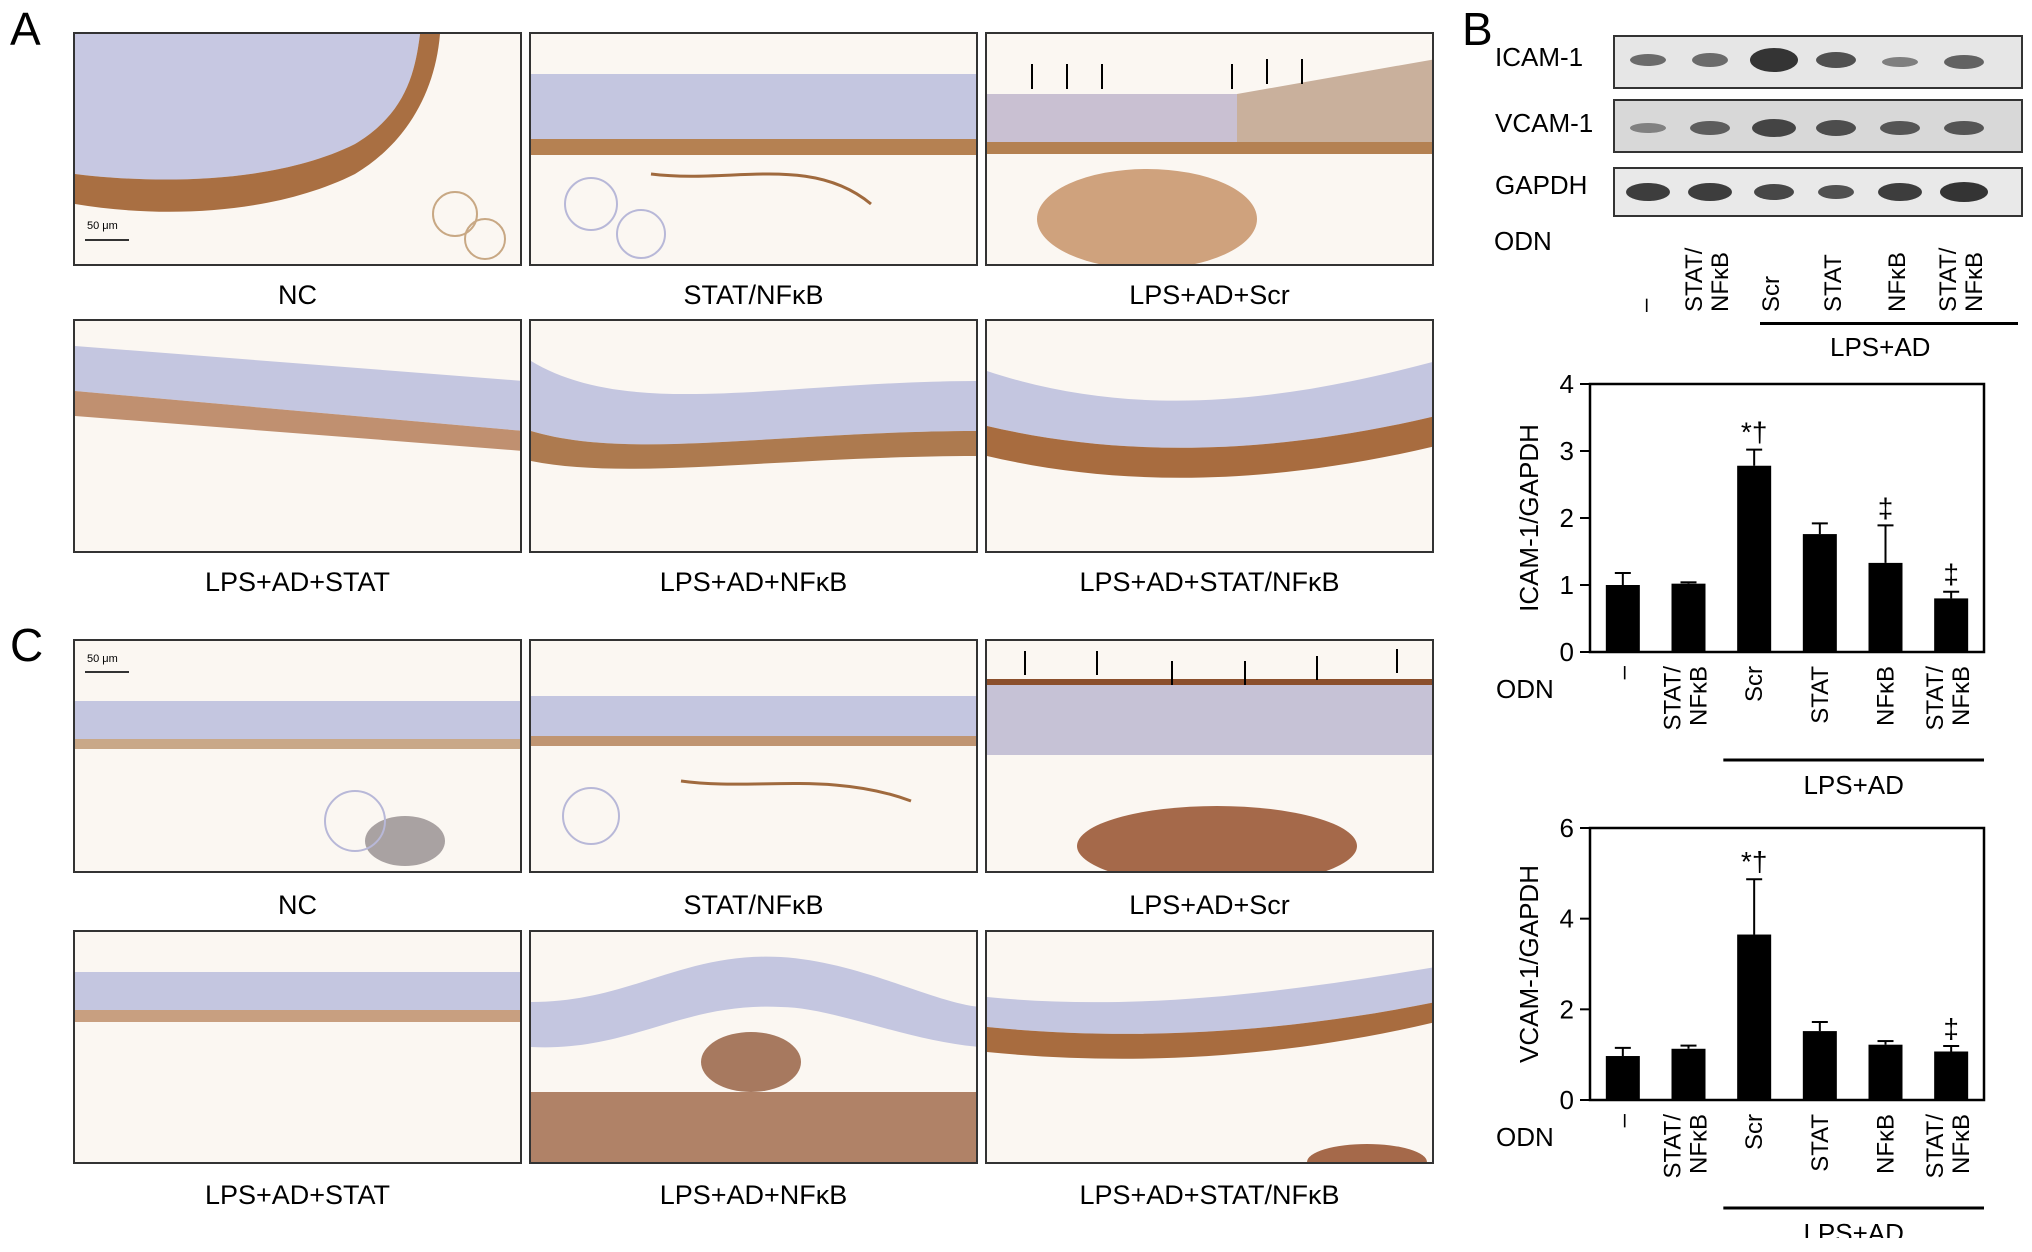 The image size is (2032, 1252). What do you see at coordinates (297, 295) in the screenshot?
I see `caption-a-1: NC` at bounding box center [297, 295].